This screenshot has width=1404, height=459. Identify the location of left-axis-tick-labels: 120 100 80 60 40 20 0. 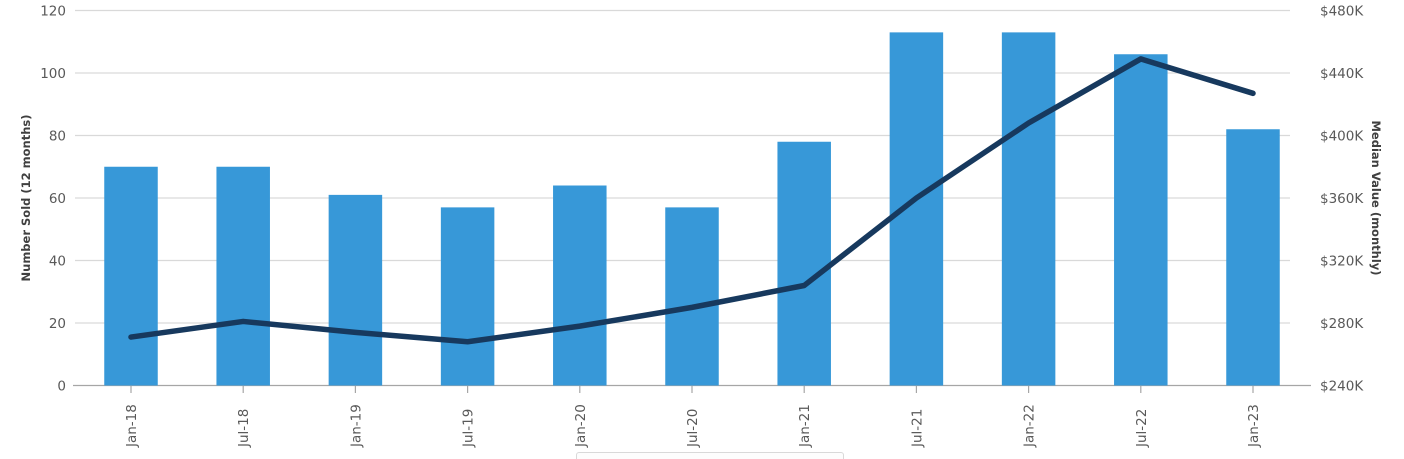
(53, 199).